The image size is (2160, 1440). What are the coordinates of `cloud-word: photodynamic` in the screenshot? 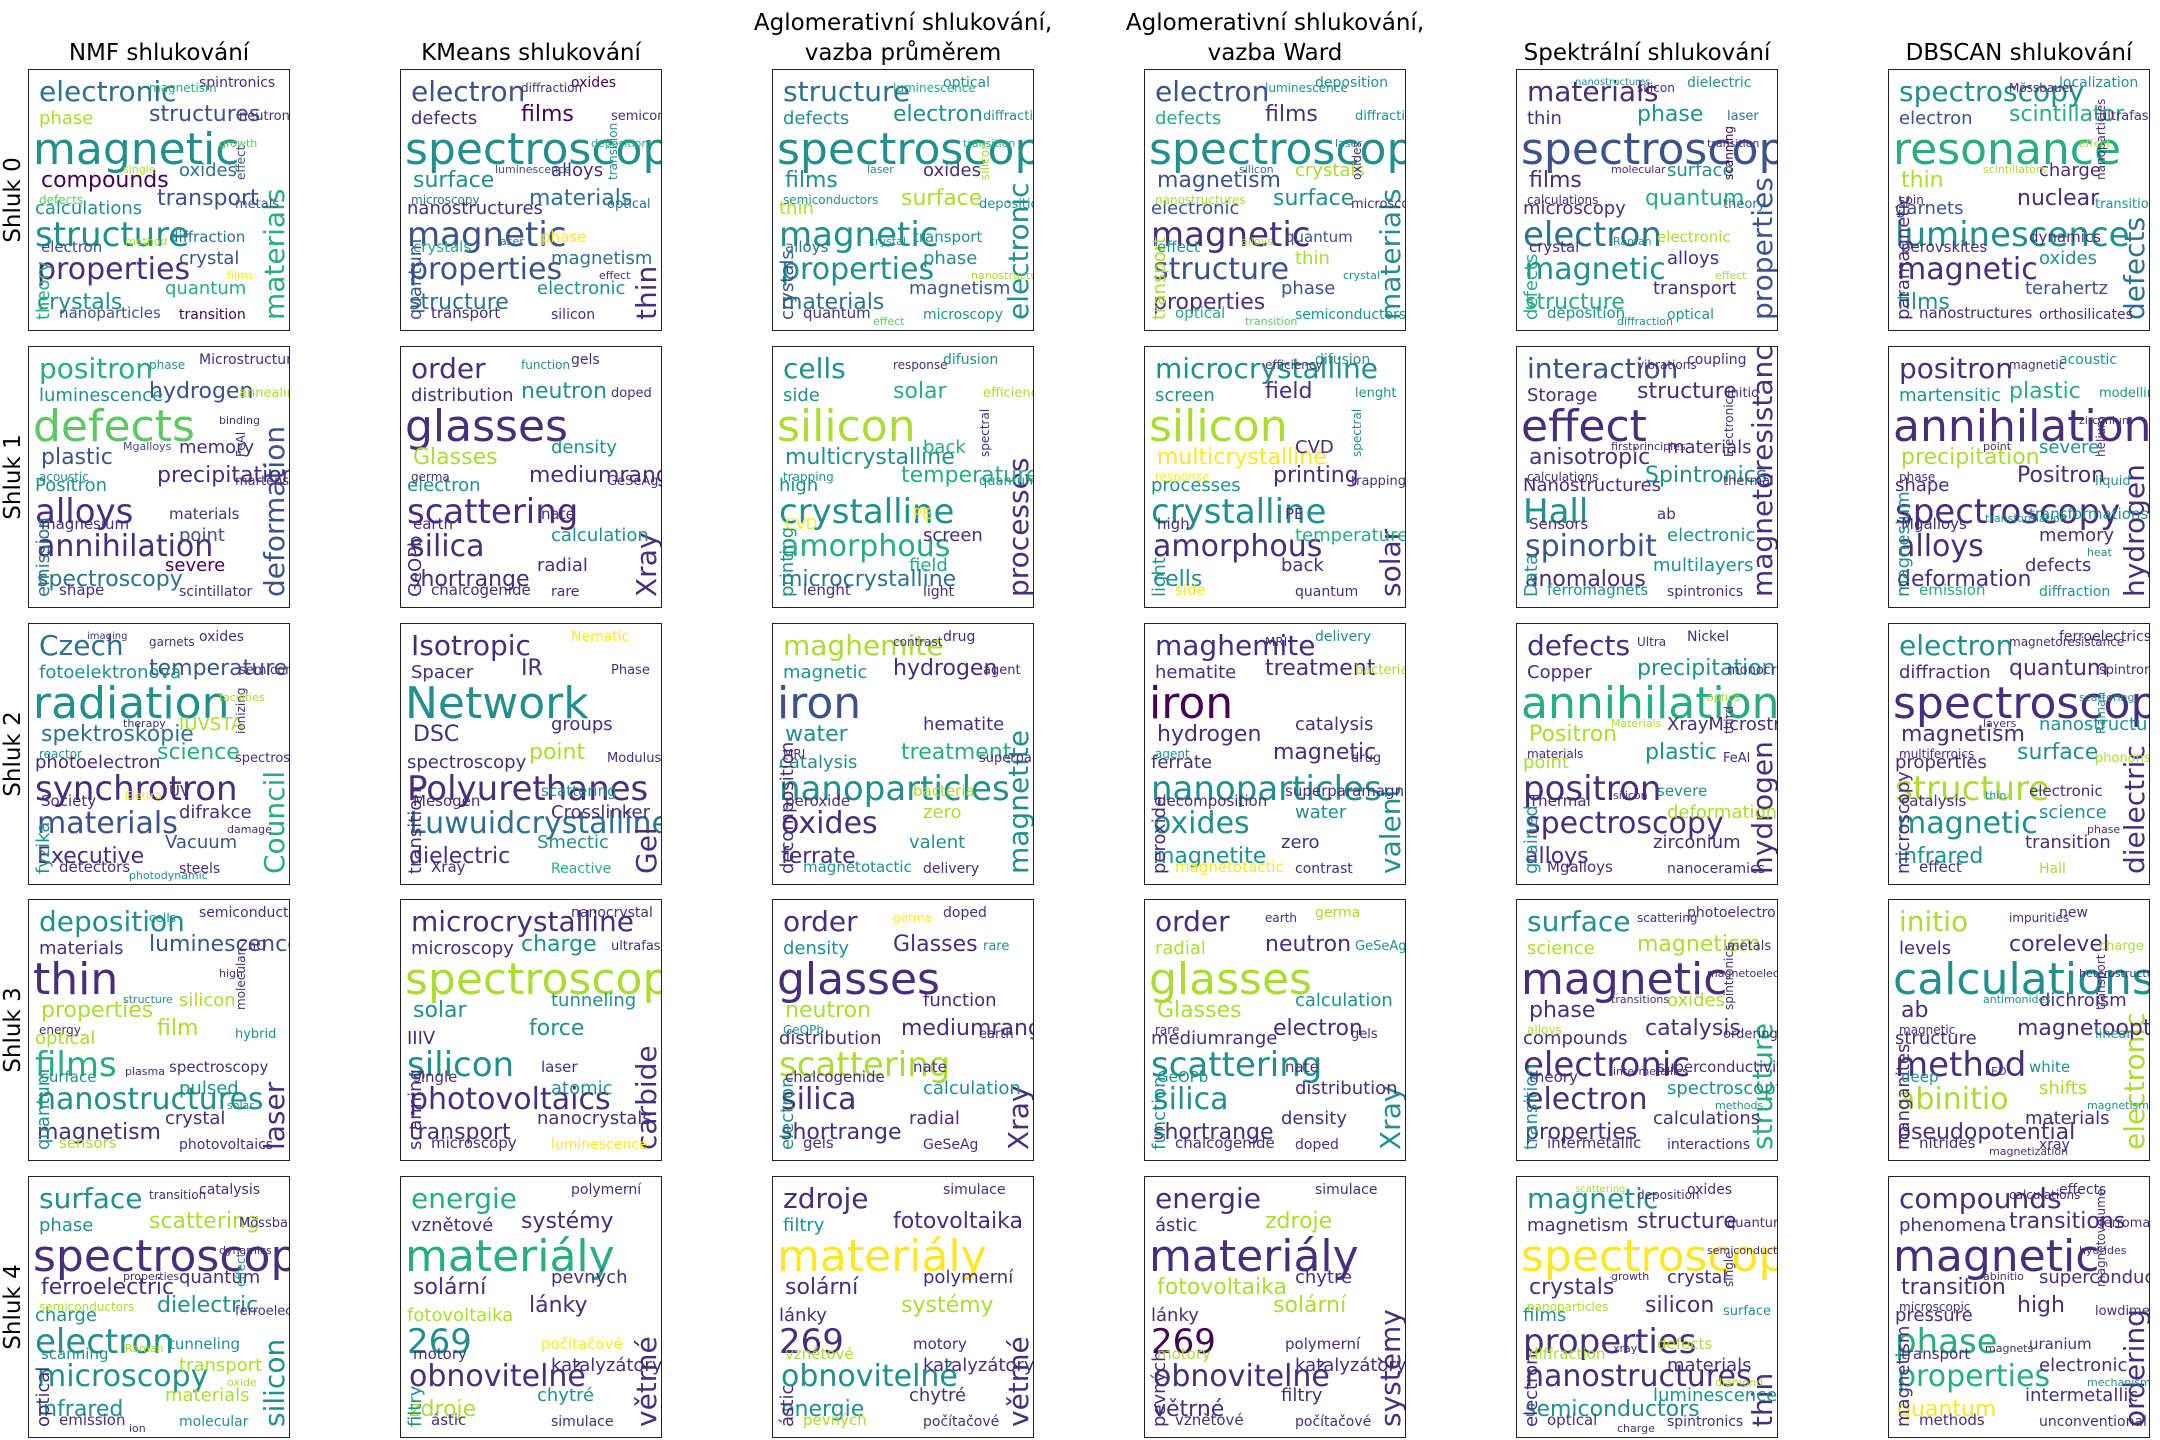 It's located at (168, 875).